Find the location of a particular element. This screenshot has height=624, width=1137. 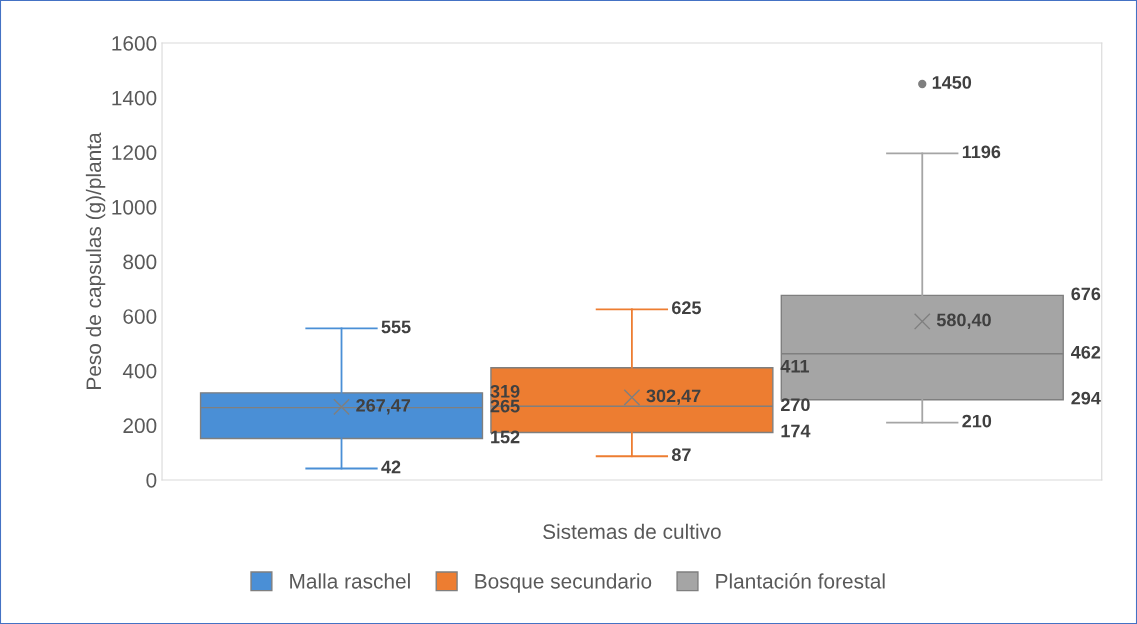

annotation: 87 is located at coordinates (681, 455).